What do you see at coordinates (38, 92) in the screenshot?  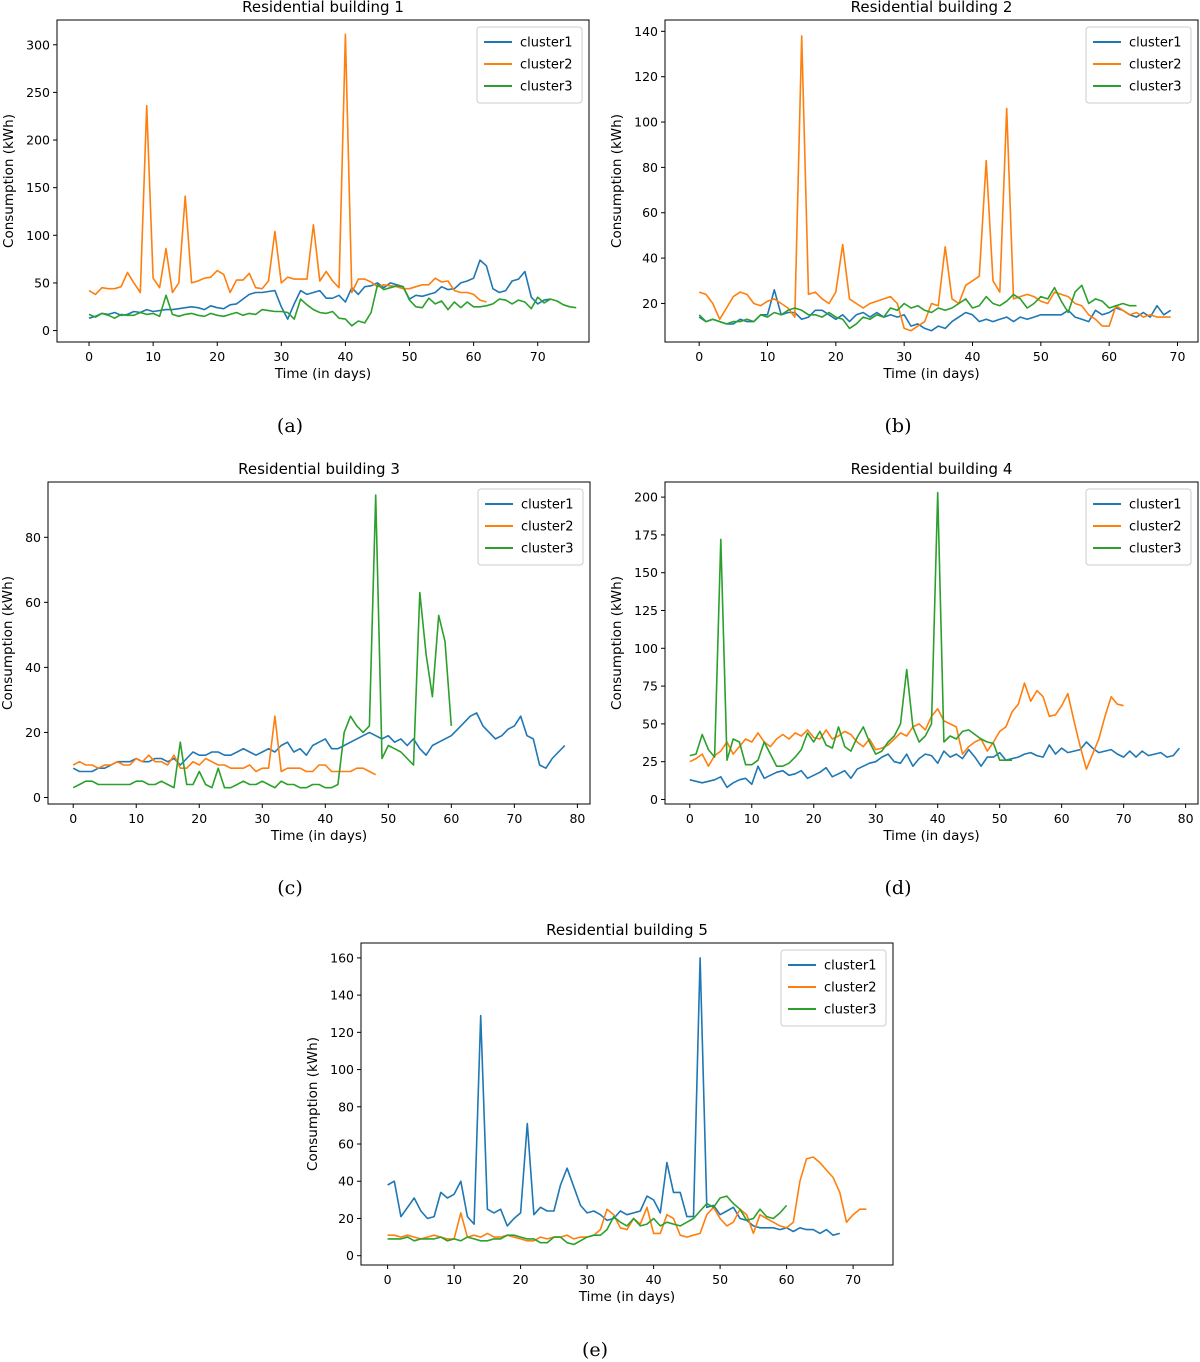 I see `y-tick-label: 250` at bounding box center [38, 92].